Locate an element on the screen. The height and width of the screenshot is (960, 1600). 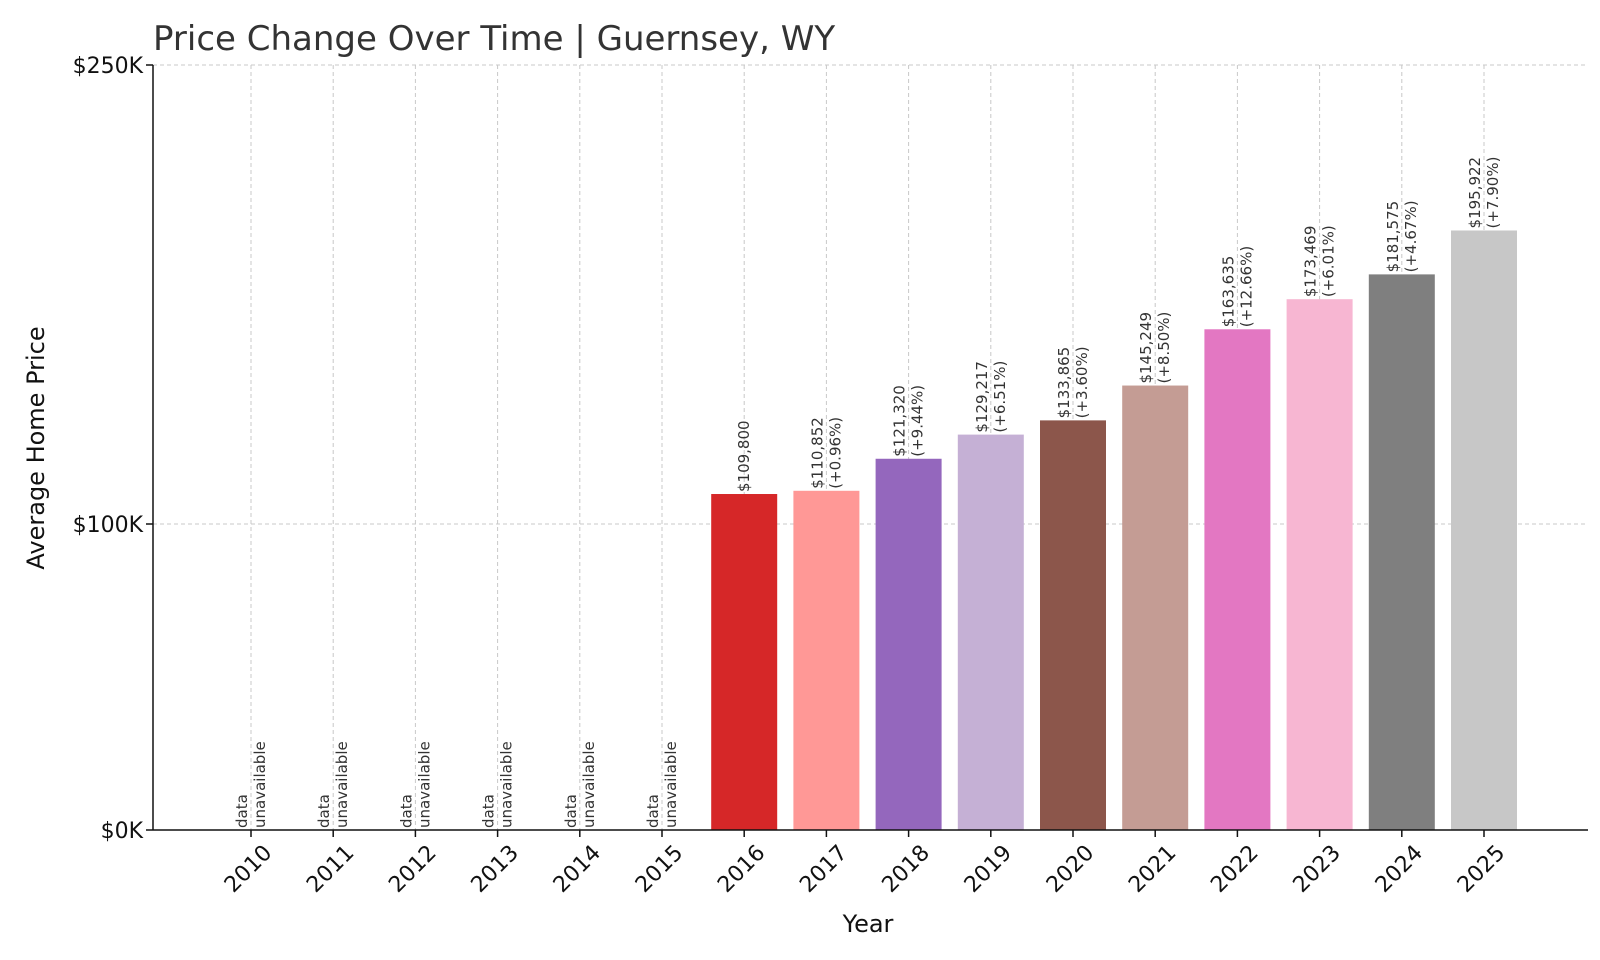
x-tick-label: 2015 is located at coordinates (659, 869).